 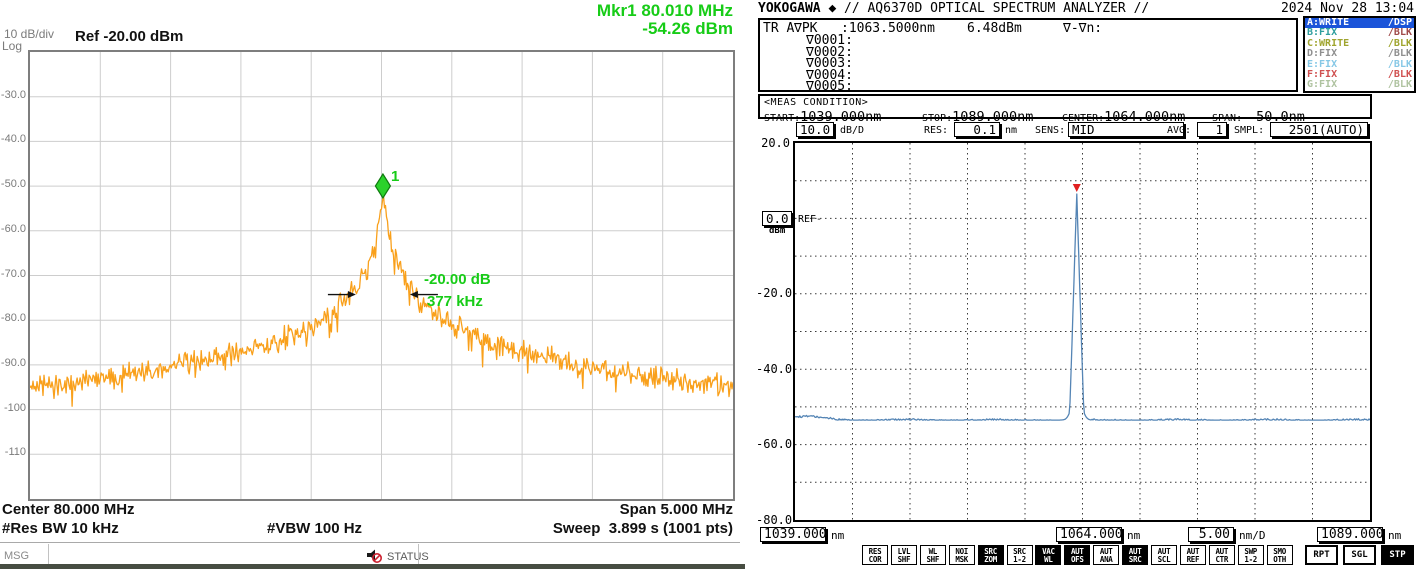 I want to click on amplitude-scale-label: 10 dB/div, so click(x=29, y=34).